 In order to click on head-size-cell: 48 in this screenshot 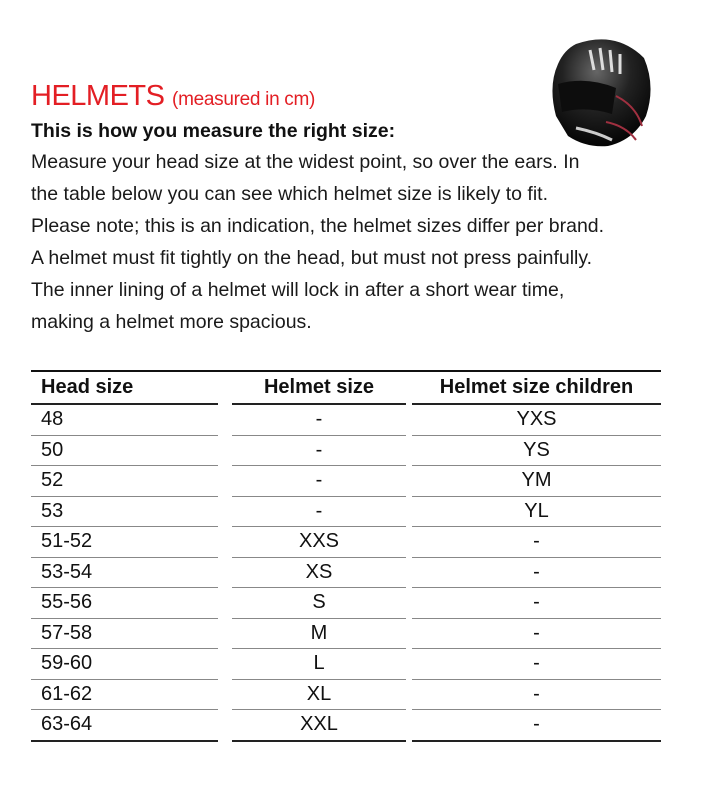, I will do `click(124, 420)`.